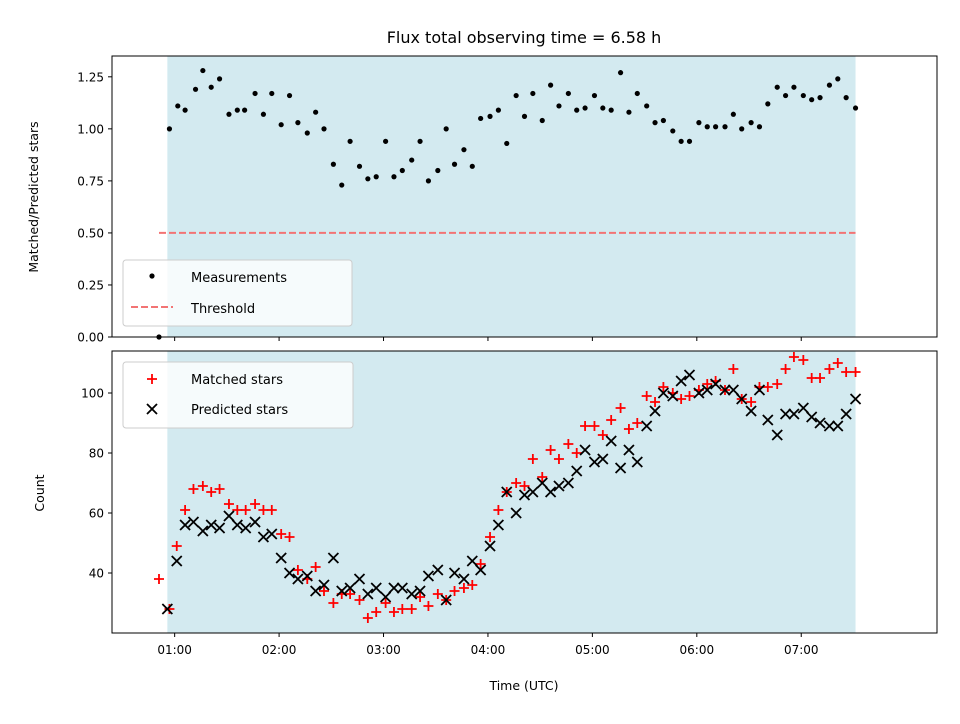 The image size is (960, 724). Describe the element at coordinates (697, 650) in the screenshot. I see `x-tick-label: 06:00` at that location.